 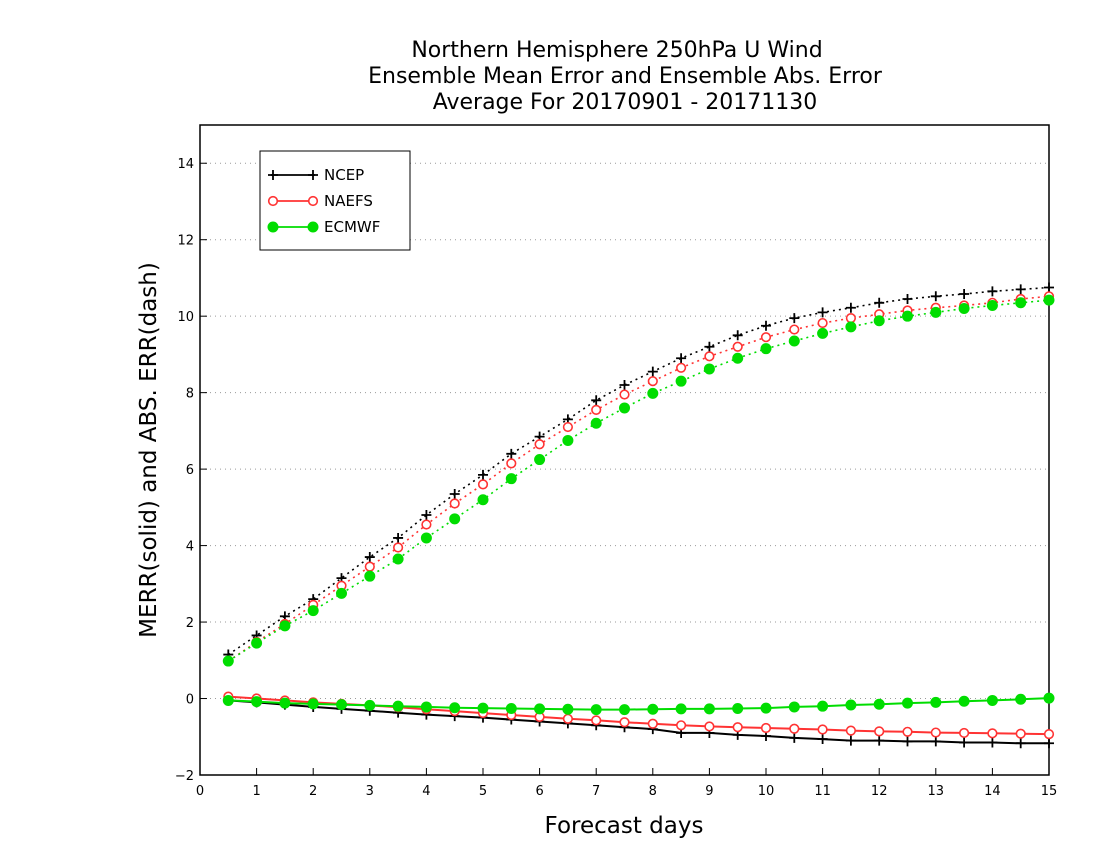 I want to click on legend-label-naefs: NAEFS, so click(x=348, y=201).